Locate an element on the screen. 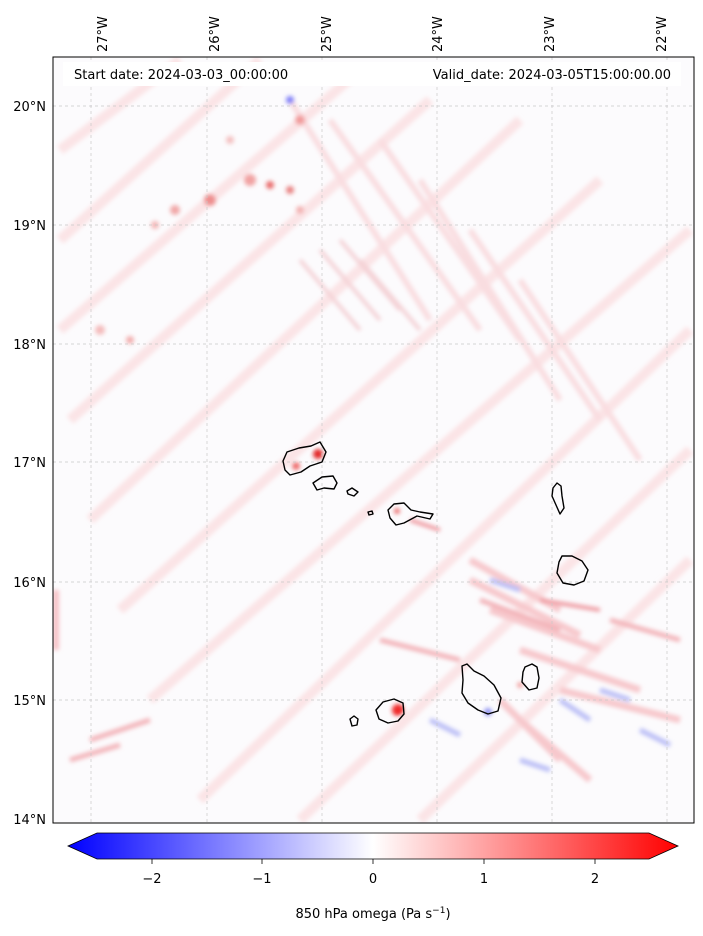  island-boa-vista is located at coordinates (572, 570).